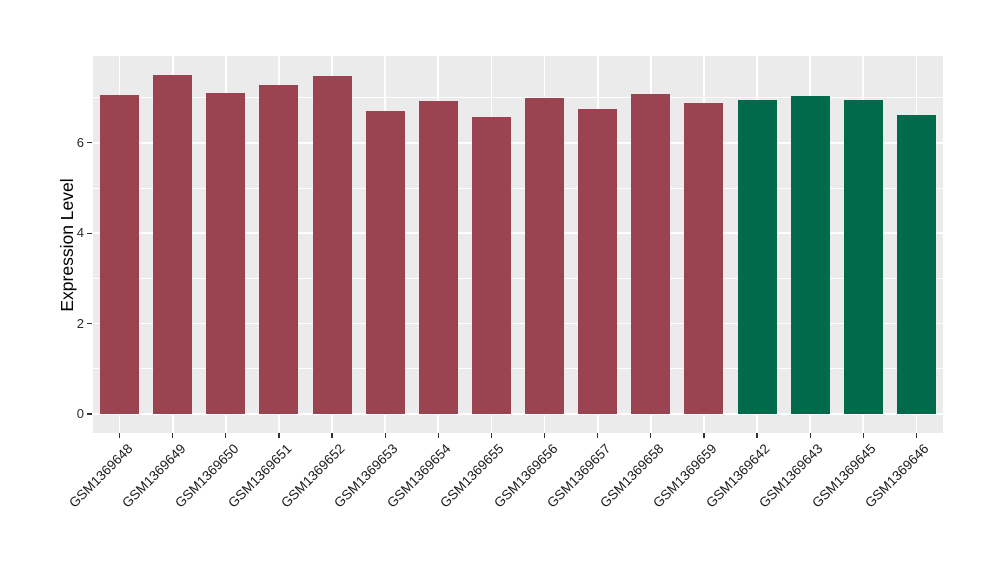  What do you see at coordinates (385, 262) in the screenshot?
I see `bar-GSM1369653` at bounding box center [385, 262].